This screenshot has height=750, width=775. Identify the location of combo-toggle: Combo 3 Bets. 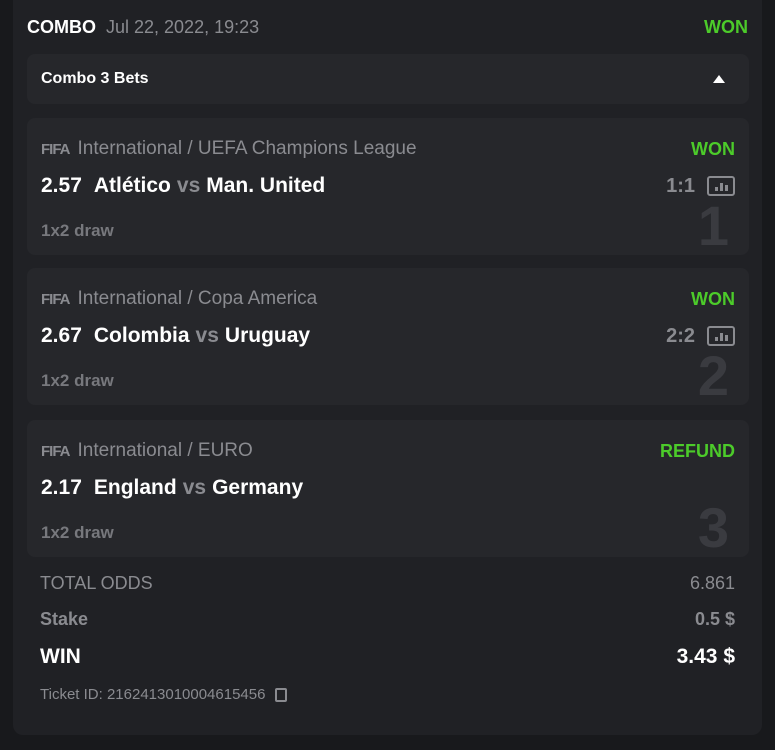
(388, 79).